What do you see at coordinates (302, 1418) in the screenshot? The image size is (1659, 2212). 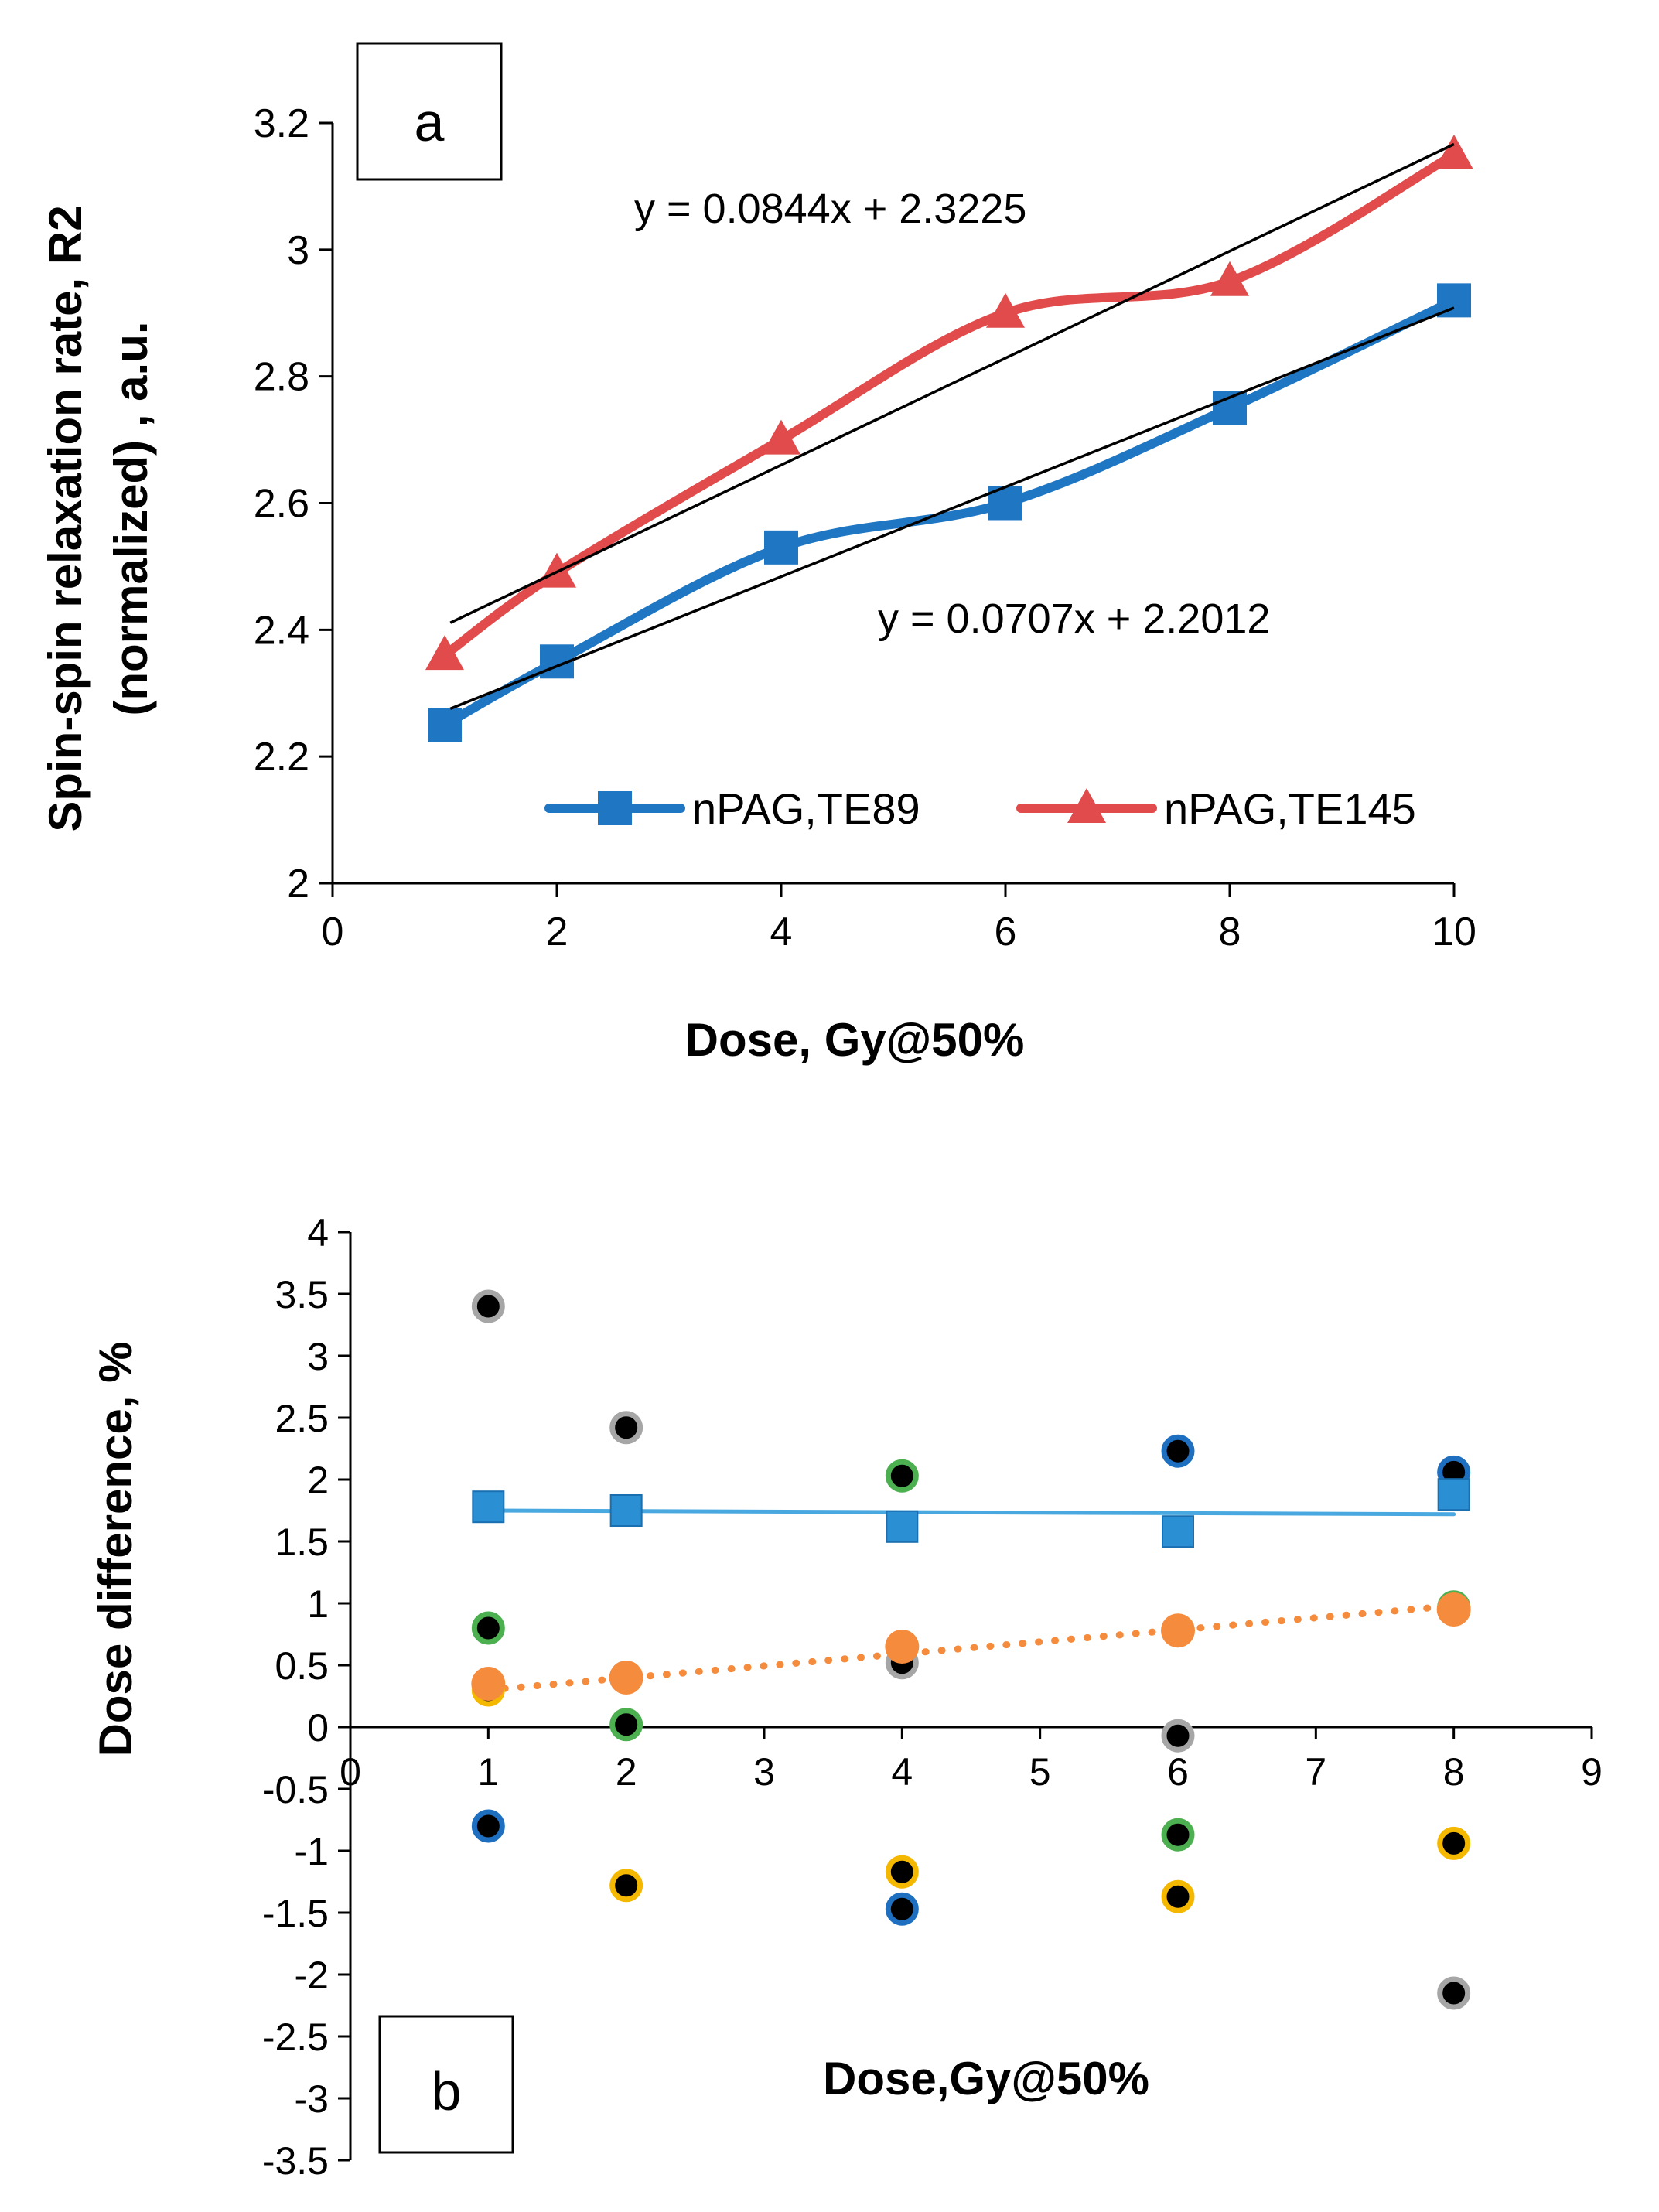 I see `y-tick-label: 2.5` at bounding box center [302, 1418].